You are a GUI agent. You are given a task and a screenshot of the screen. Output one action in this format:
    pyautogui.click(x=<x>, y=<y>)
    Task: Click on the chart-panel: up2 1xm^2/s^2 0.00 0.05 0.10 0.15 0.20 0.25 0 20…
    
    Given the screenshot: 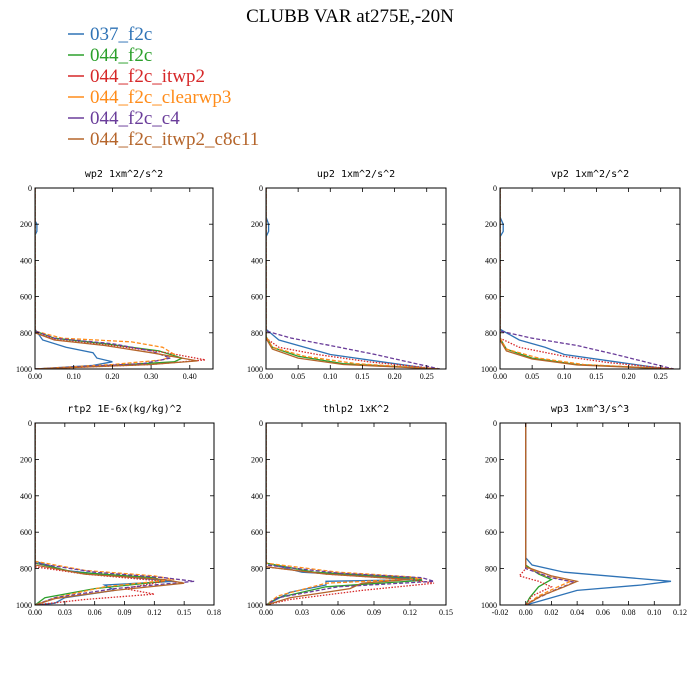 What is the action you would take?
    pyautogui.click(x=347, y=275)
    